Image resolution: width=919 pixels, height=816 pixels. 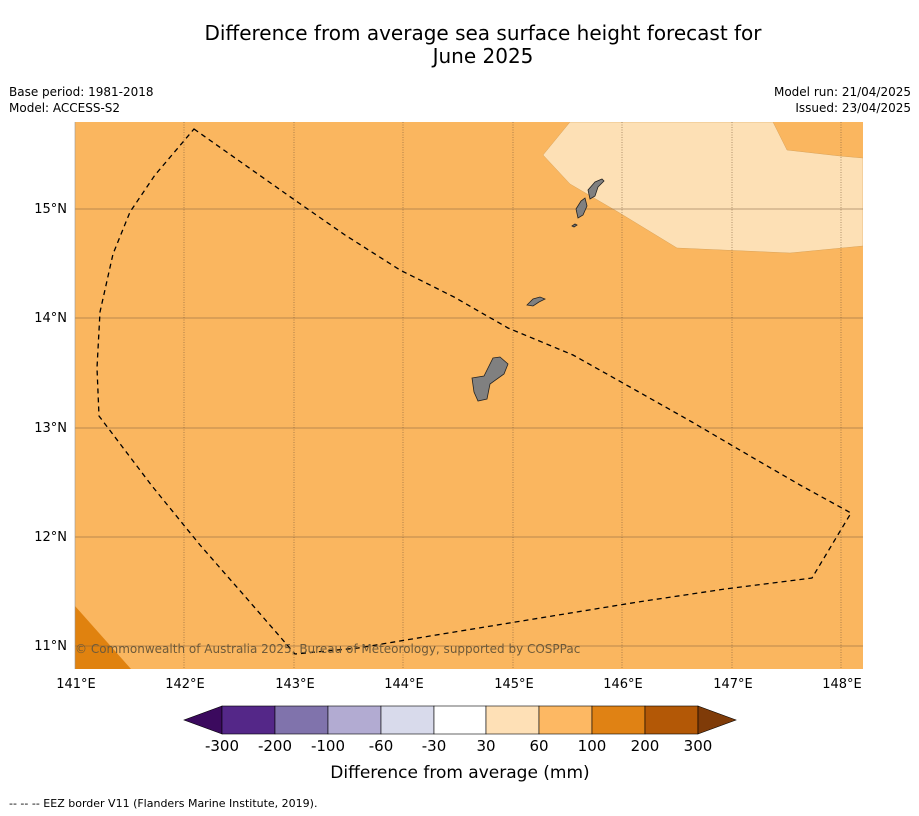 What do you see at coordinates (81, 92) in the screenshot?
I see `base-period: Base period: 1981-2018` at bounding box center [81, 92].